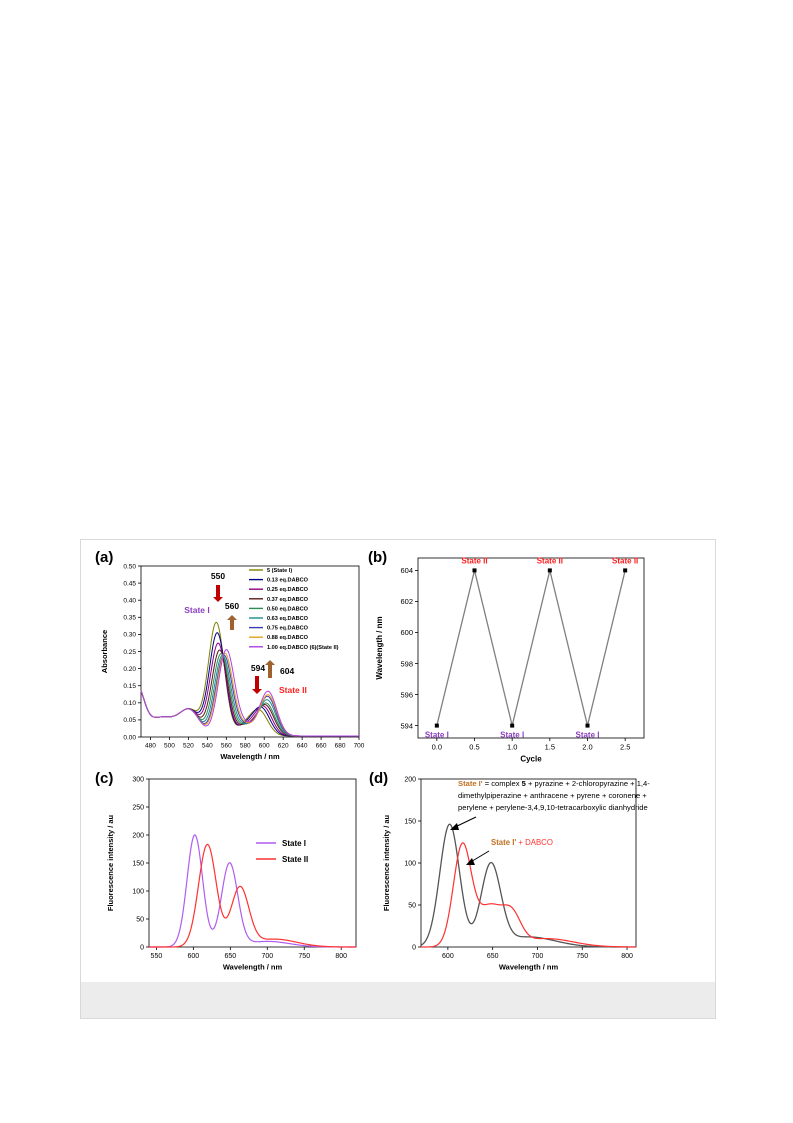 This screenshot has height=1123, width=793. I want to click on a-xtick-label: 520, so click(188, 746).